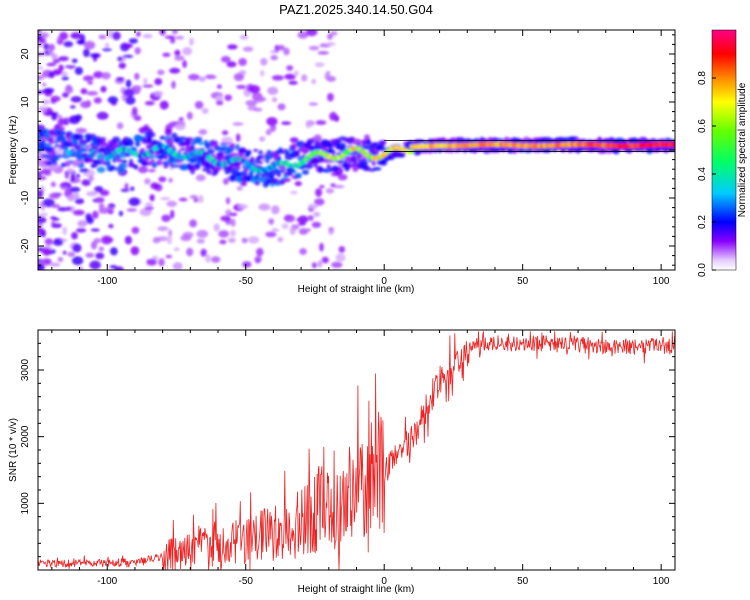 This screenshot has height=600, width=750. I want to click on colorbar-tick-label: 0.2, so click(702, 222).